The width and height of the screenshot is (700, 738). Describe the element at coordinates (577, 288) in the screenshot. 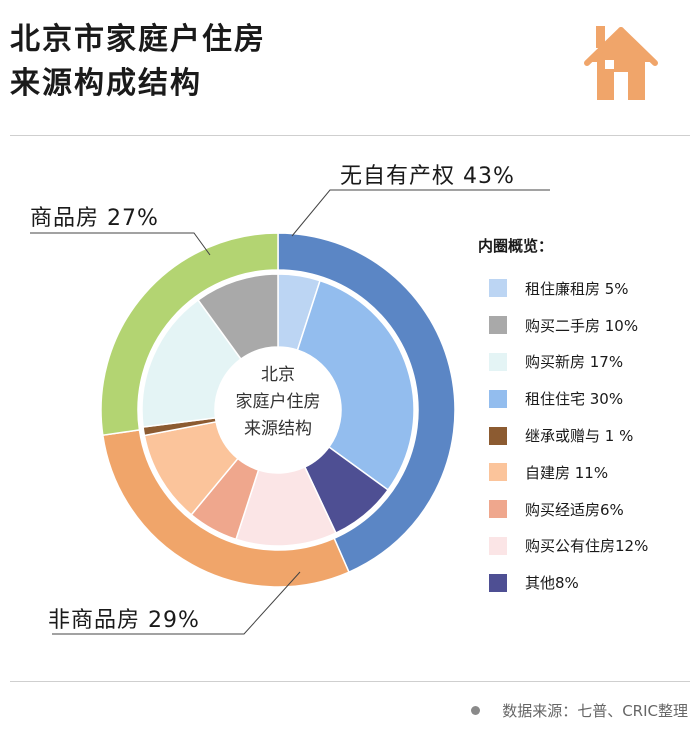

I see `legend-label: 租住廉租房 5%` at that location.